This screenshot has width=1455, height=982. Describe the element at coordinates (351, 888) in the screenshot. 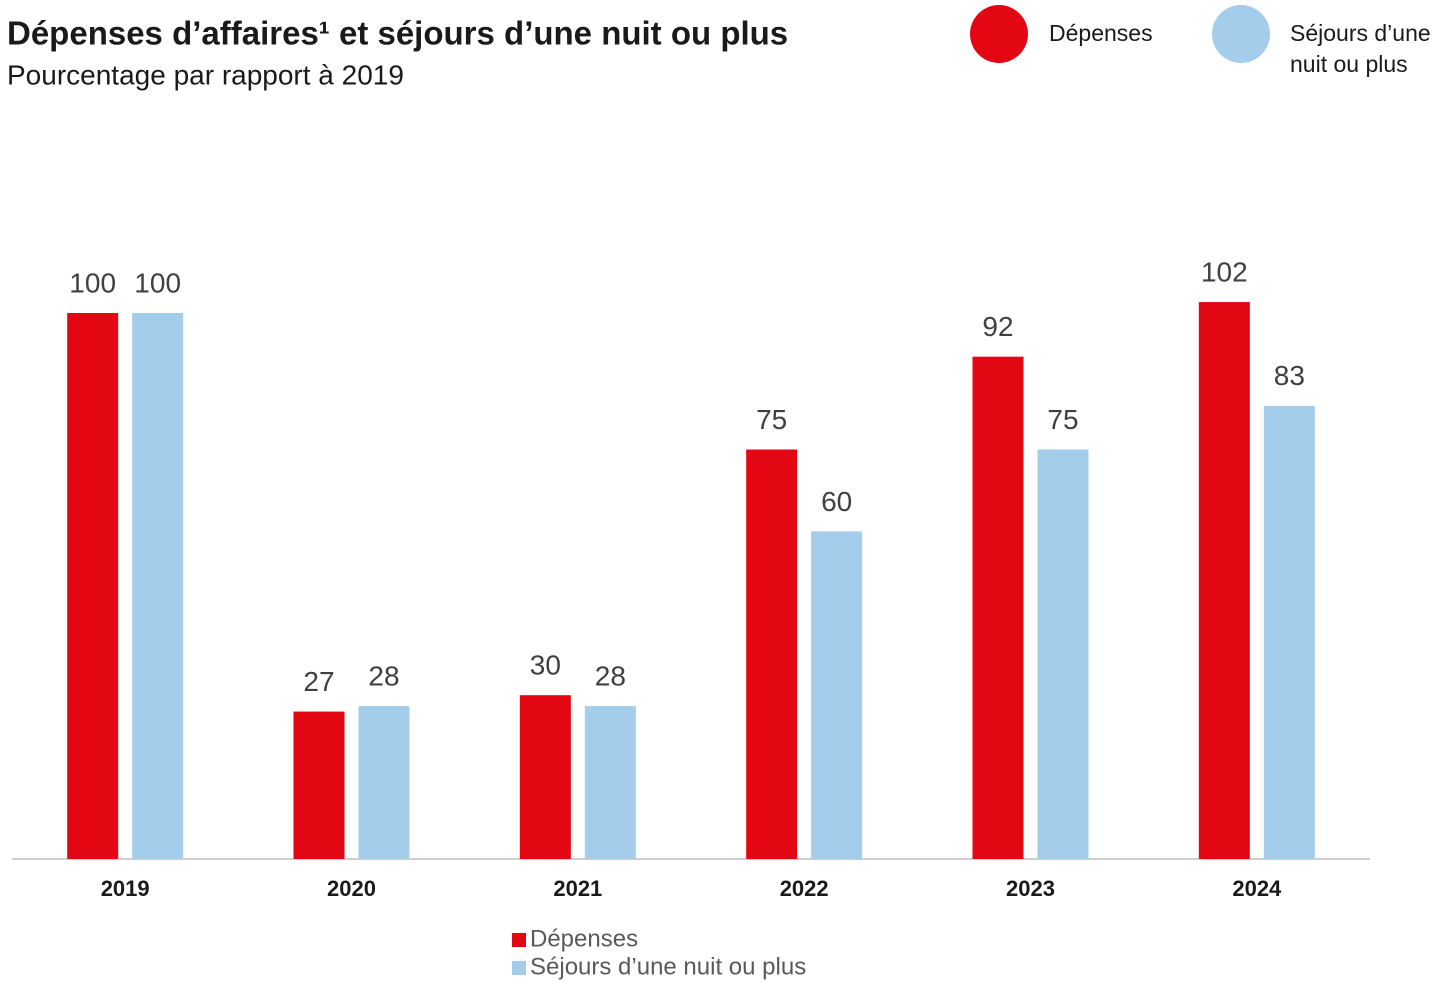

I see `x-tick-label: 2020` at that location.